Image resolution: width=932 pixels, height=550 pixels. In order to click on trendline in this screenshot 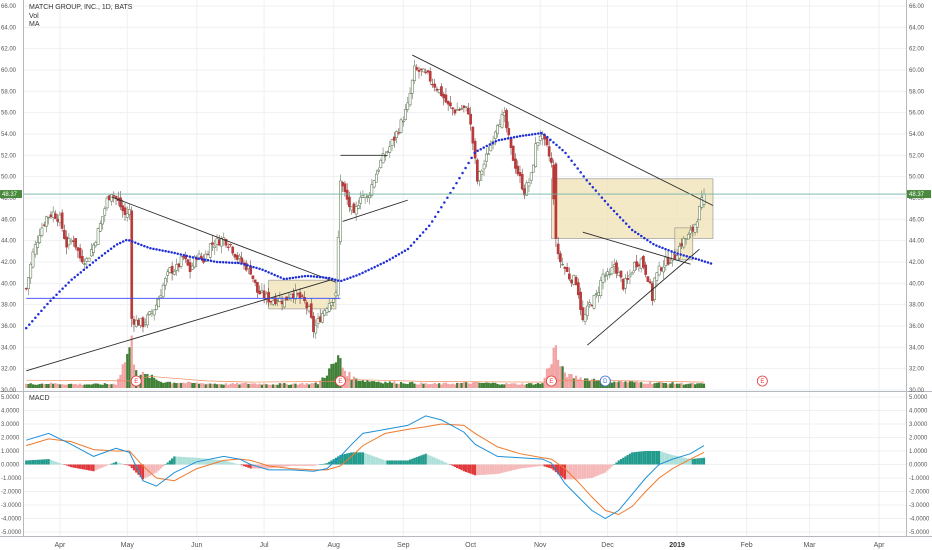, I will do `click(224, 239)`.